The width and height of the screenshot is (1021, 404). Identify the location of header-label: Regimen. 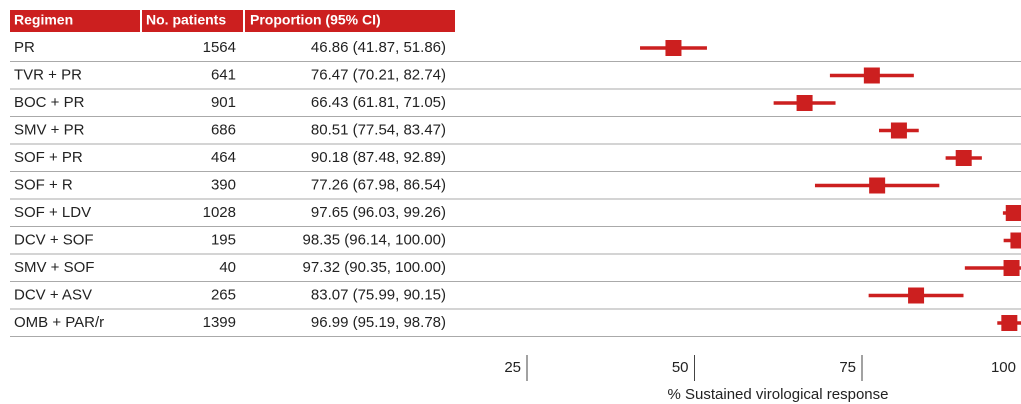
(43, 20).